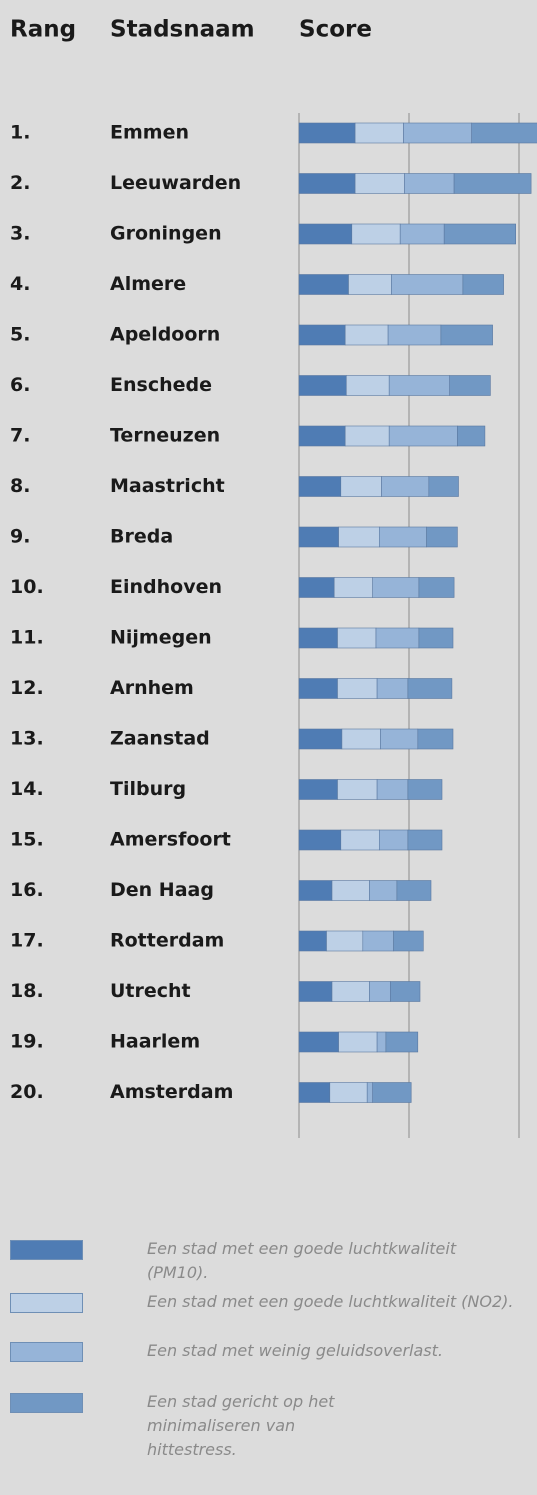 The height and width of the screenshot is (1495, 537). I want to click on city-name: Eindhoven, so click(166, 587).